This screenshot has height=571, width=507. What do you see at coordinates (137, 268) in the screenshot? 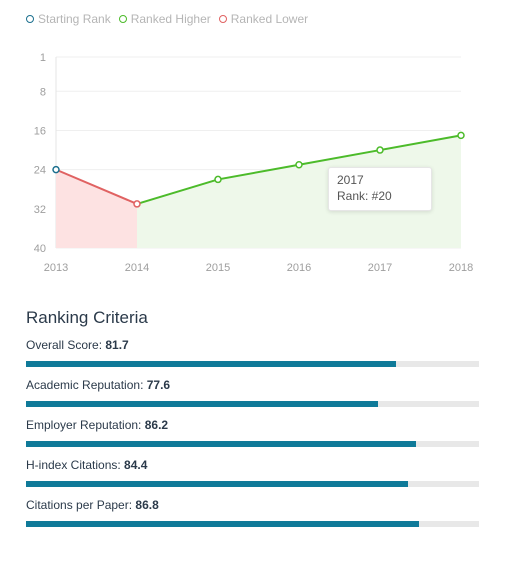
I see `x-tick-label: 2014` at bounding box center [137, 268].